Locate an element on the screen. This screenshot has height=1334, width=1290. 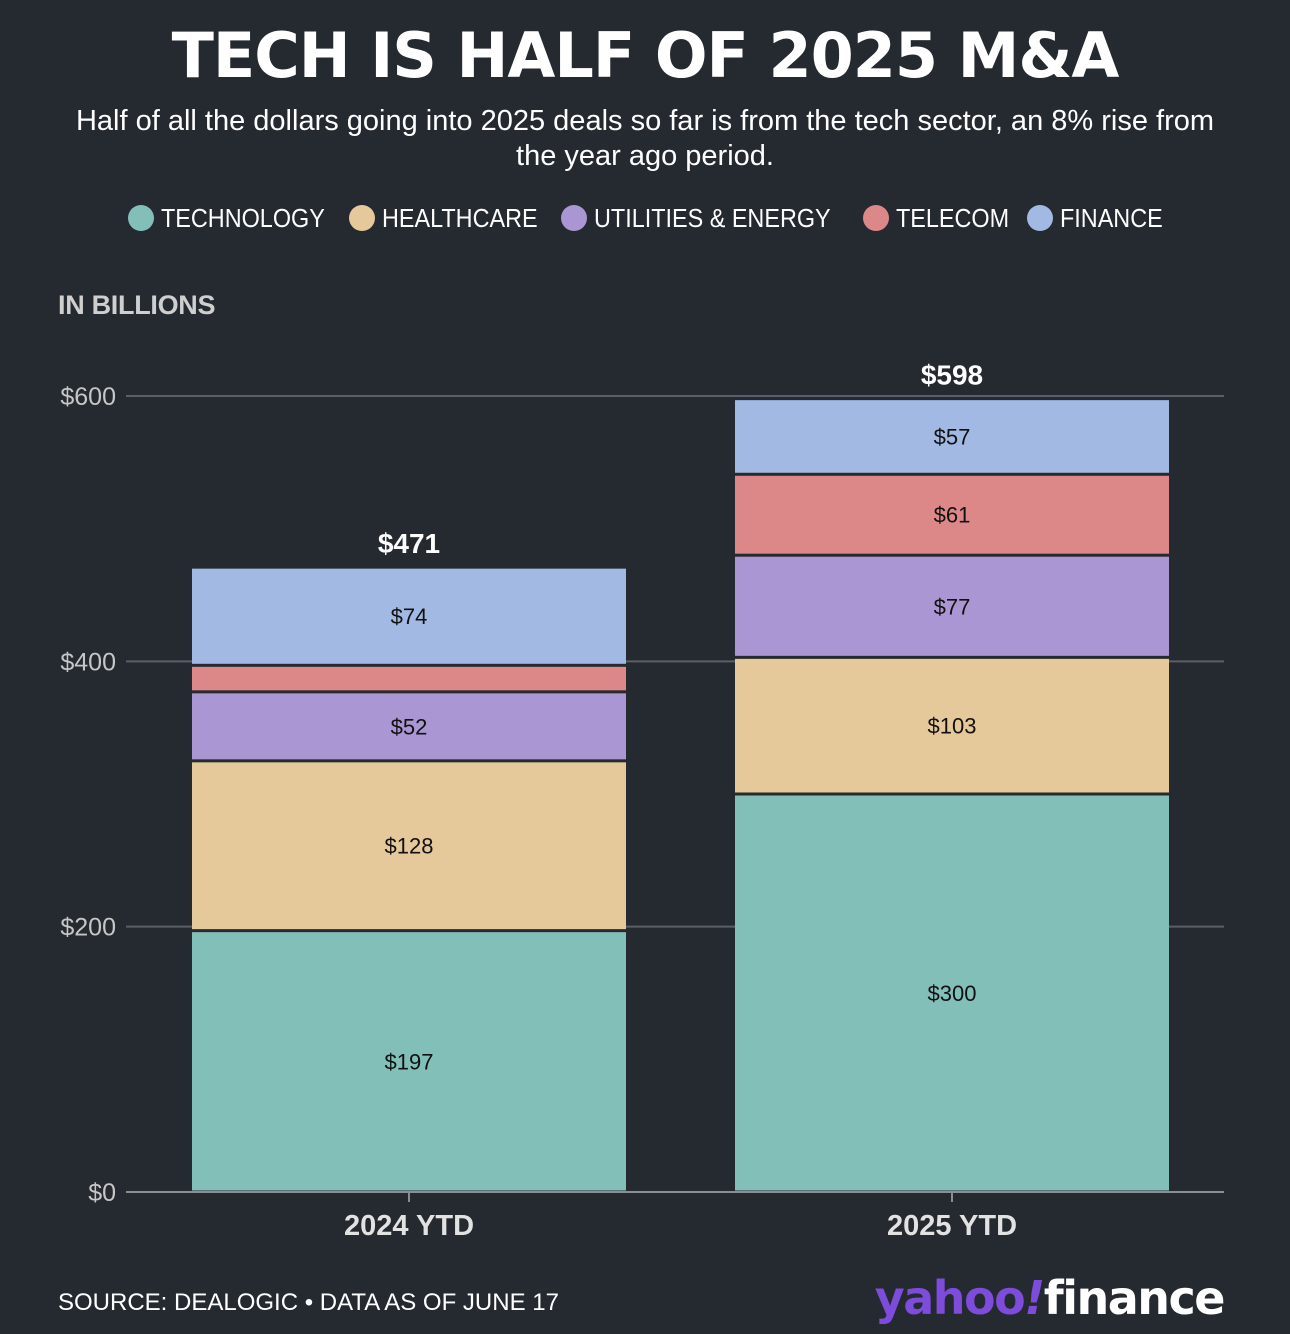
bar-value-label: $128 is located at coordinates (409, 846).